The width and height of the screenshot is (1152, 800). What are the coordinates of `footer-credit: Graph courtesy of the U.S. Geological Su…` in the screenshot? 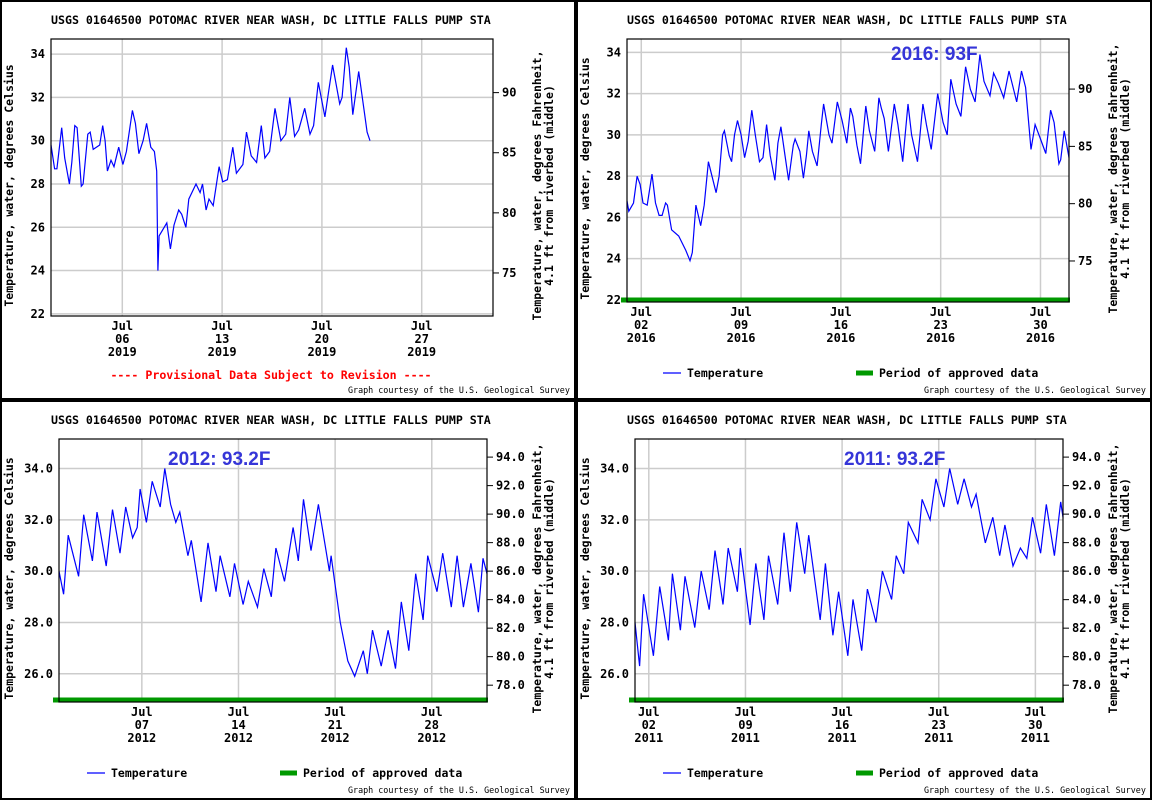 It's located at (459, 790).